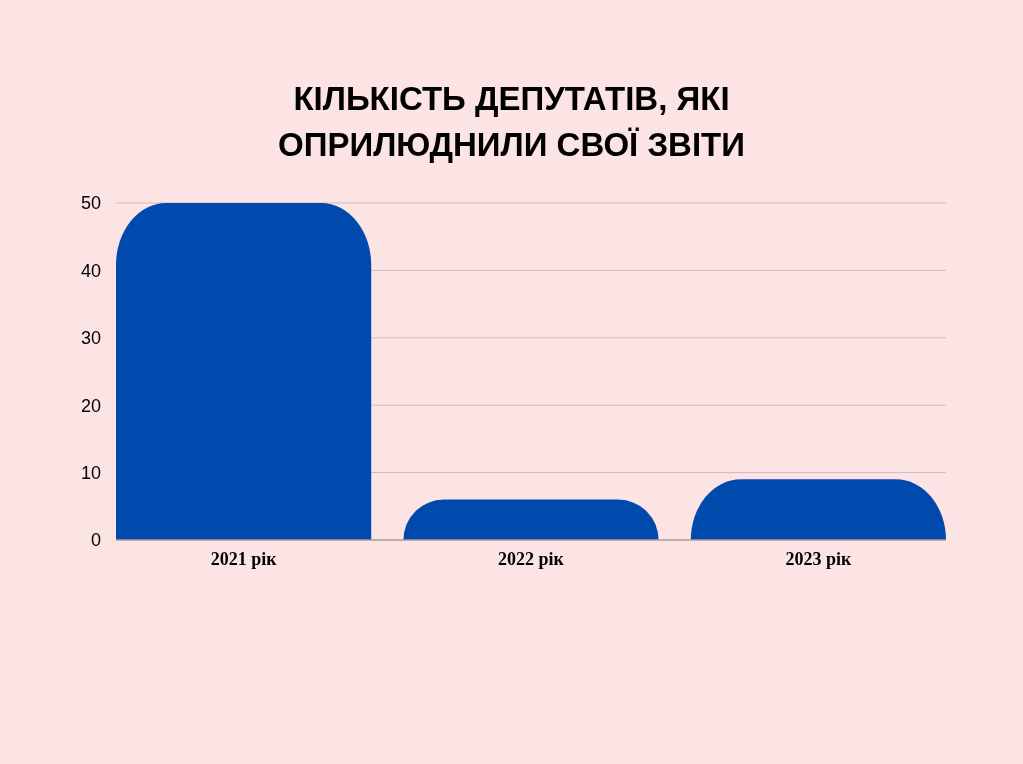  Describe the element at coordinates (90, 472) in the screenshot. I see `y-tick-label: 10` at that location.